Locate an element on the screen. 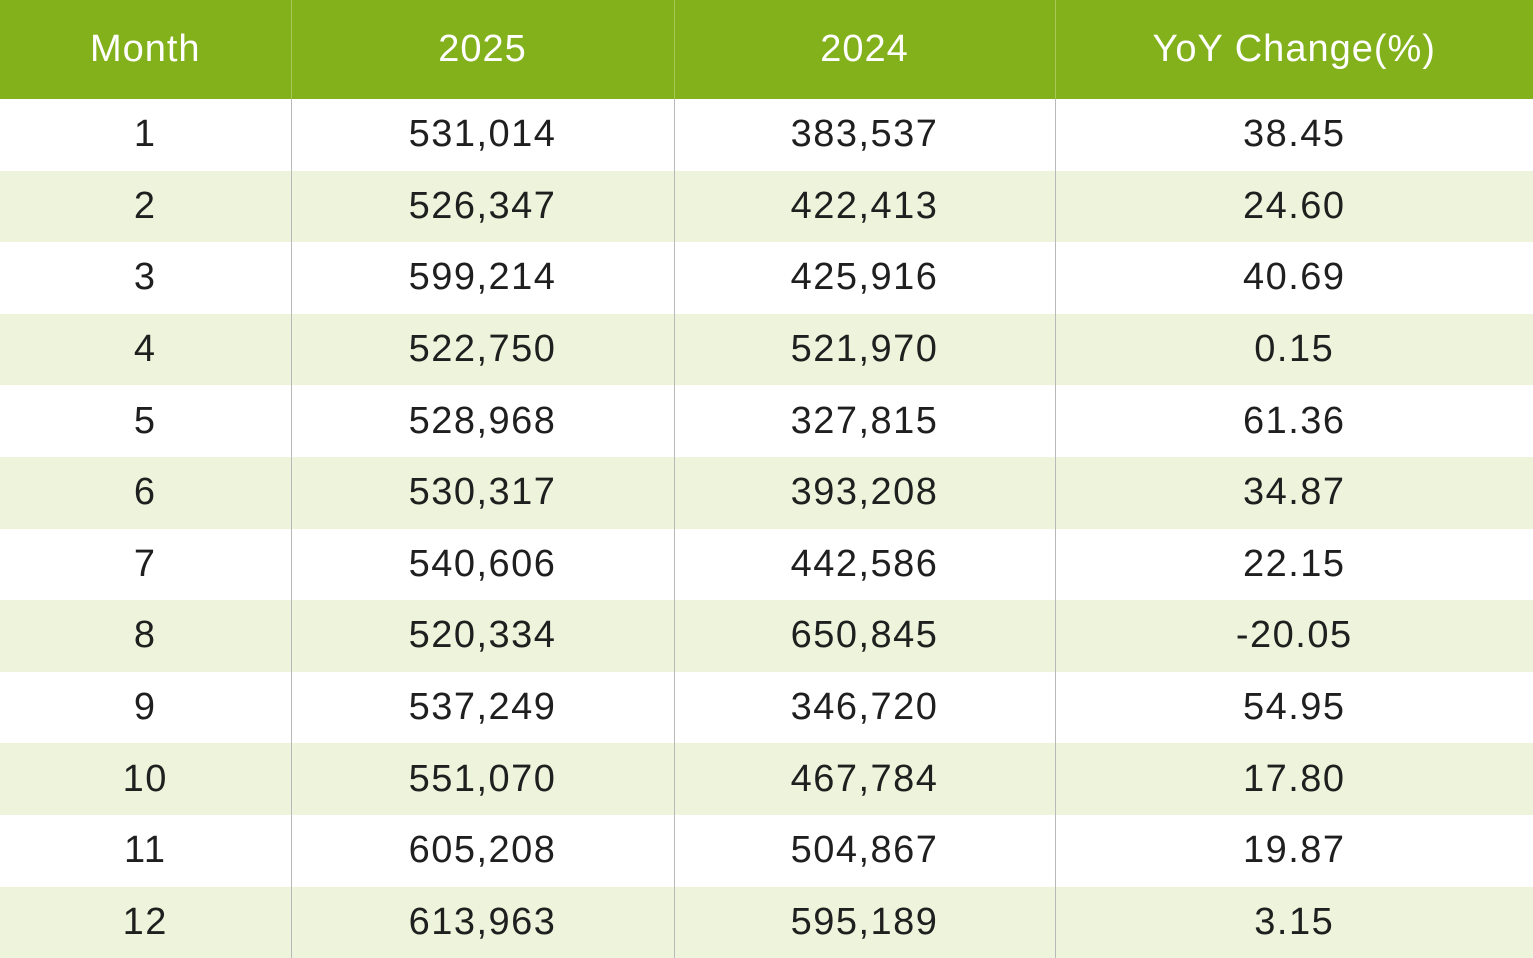 The height and width of the screenshot is (958, 1533). cell-yoy-change: 61.36 is located at coordinates (1293, 421).